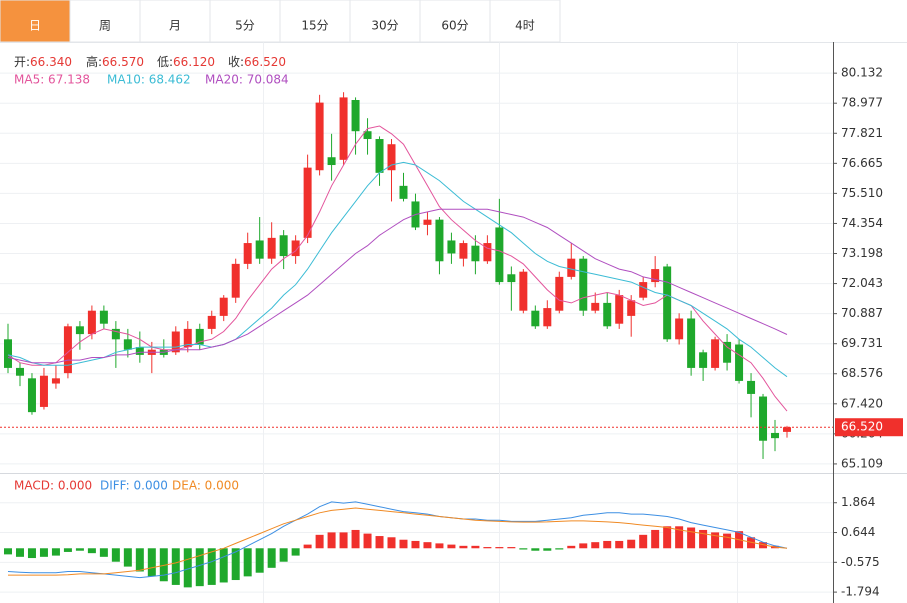 The image size is (907, 603). What do you see at coordinates (105, 26) in the screenshot?
I see `tab-label: 周` at bounding box center [105, 26].